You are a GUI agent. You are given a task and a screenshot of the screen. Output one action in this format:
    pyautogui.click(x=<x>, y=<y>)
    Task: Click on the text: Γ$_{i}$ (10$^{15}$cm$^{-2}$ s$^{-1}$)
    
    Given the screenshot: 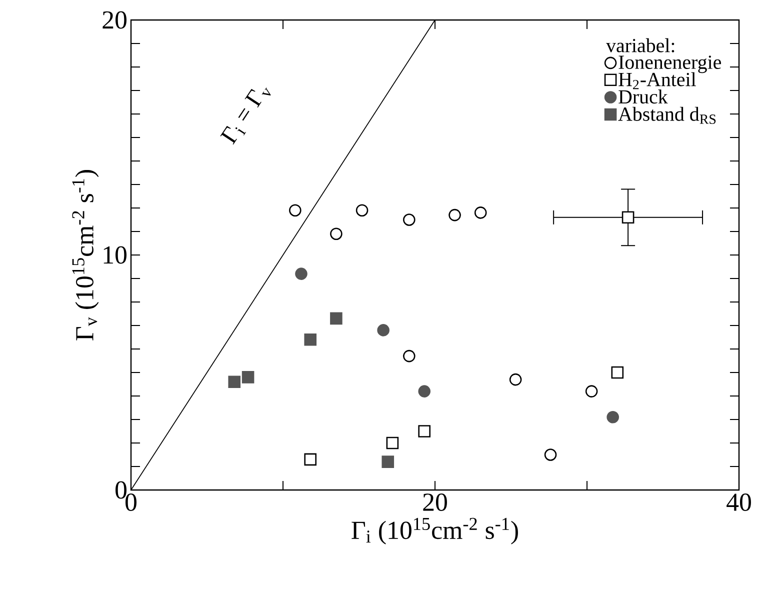 What is the action you would take?
    pyautogui.click(x=435, y=531)
    